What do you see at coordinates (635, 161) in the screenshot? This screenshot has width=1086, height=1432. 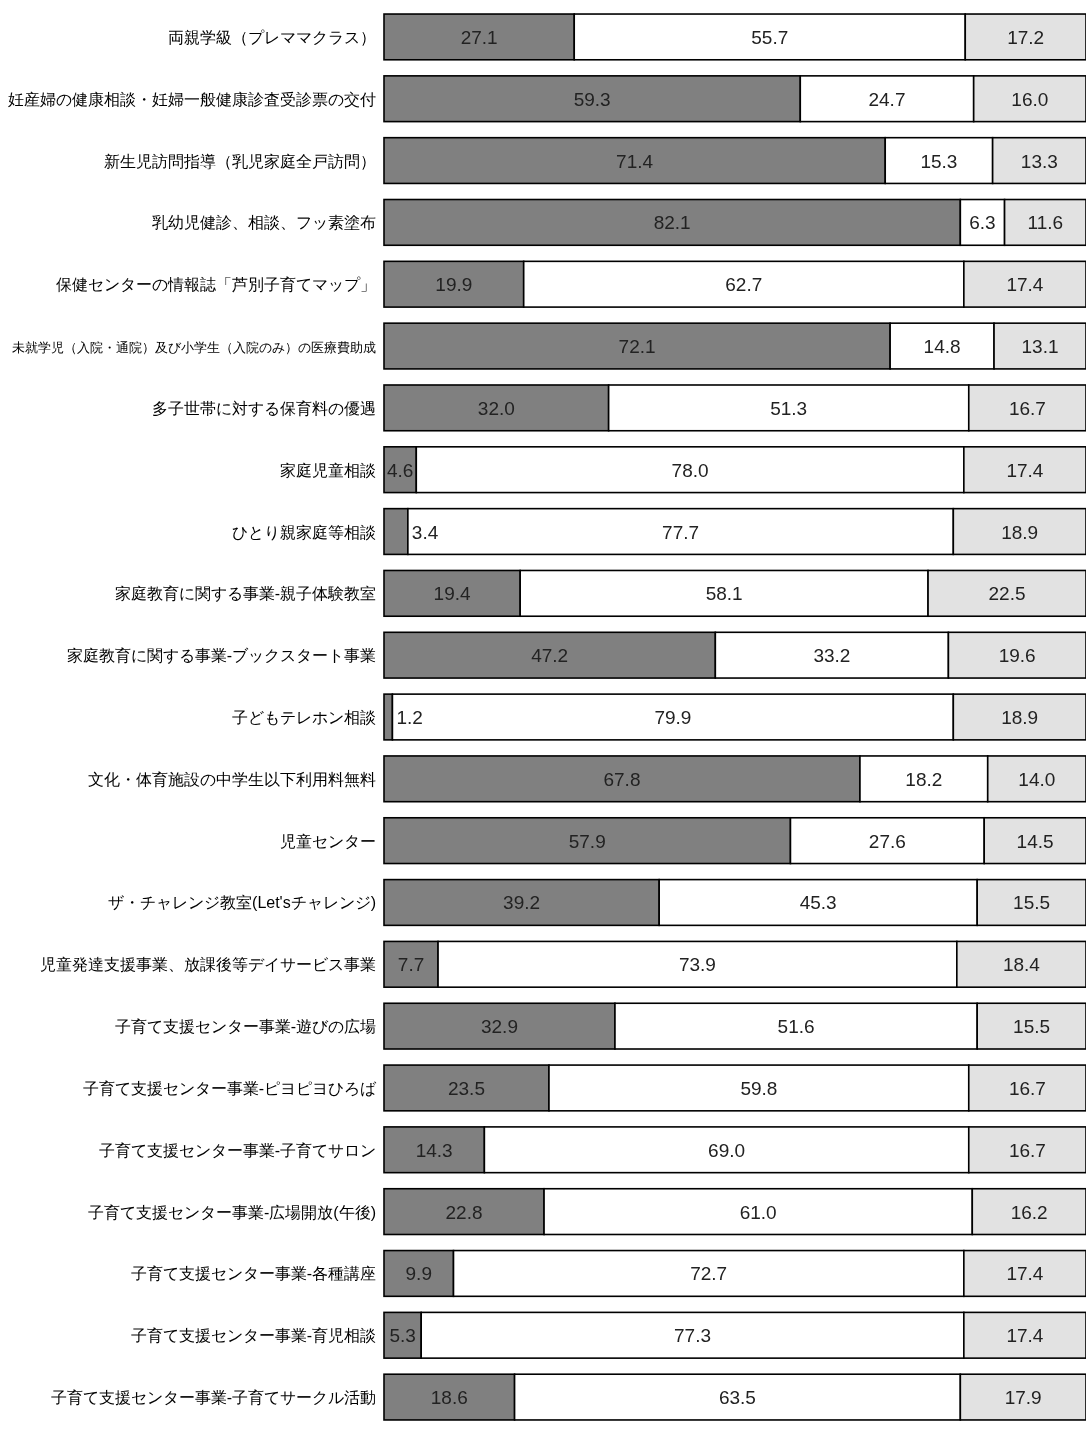 I see `data-label: 71.4` at bounding box center [635, 161].